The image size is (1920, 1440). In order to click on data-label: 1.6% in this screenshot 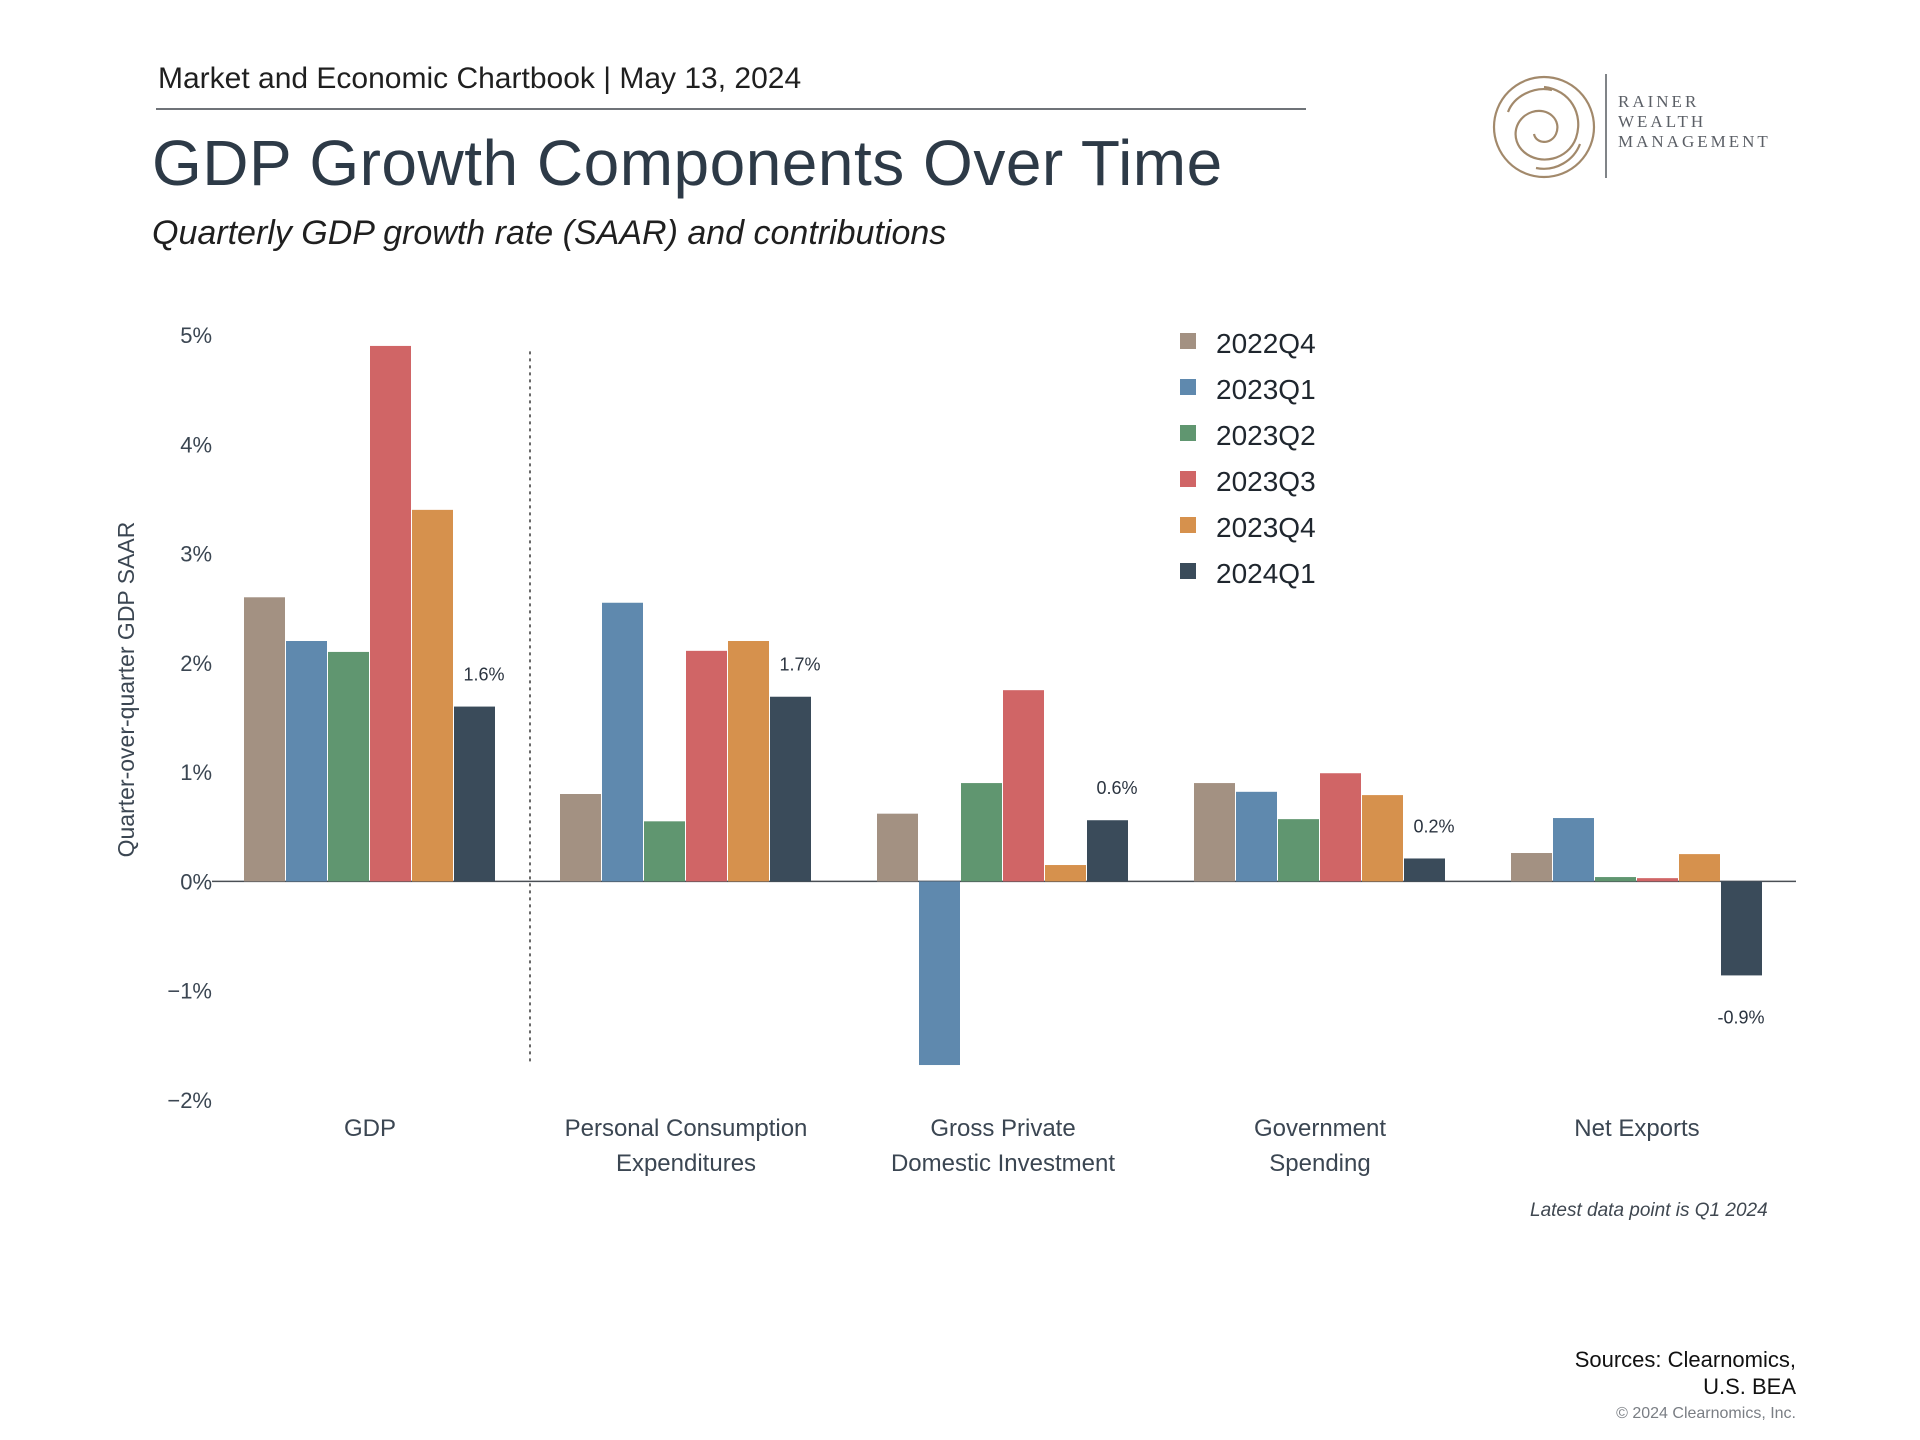, I will do `click(483, 675)`.